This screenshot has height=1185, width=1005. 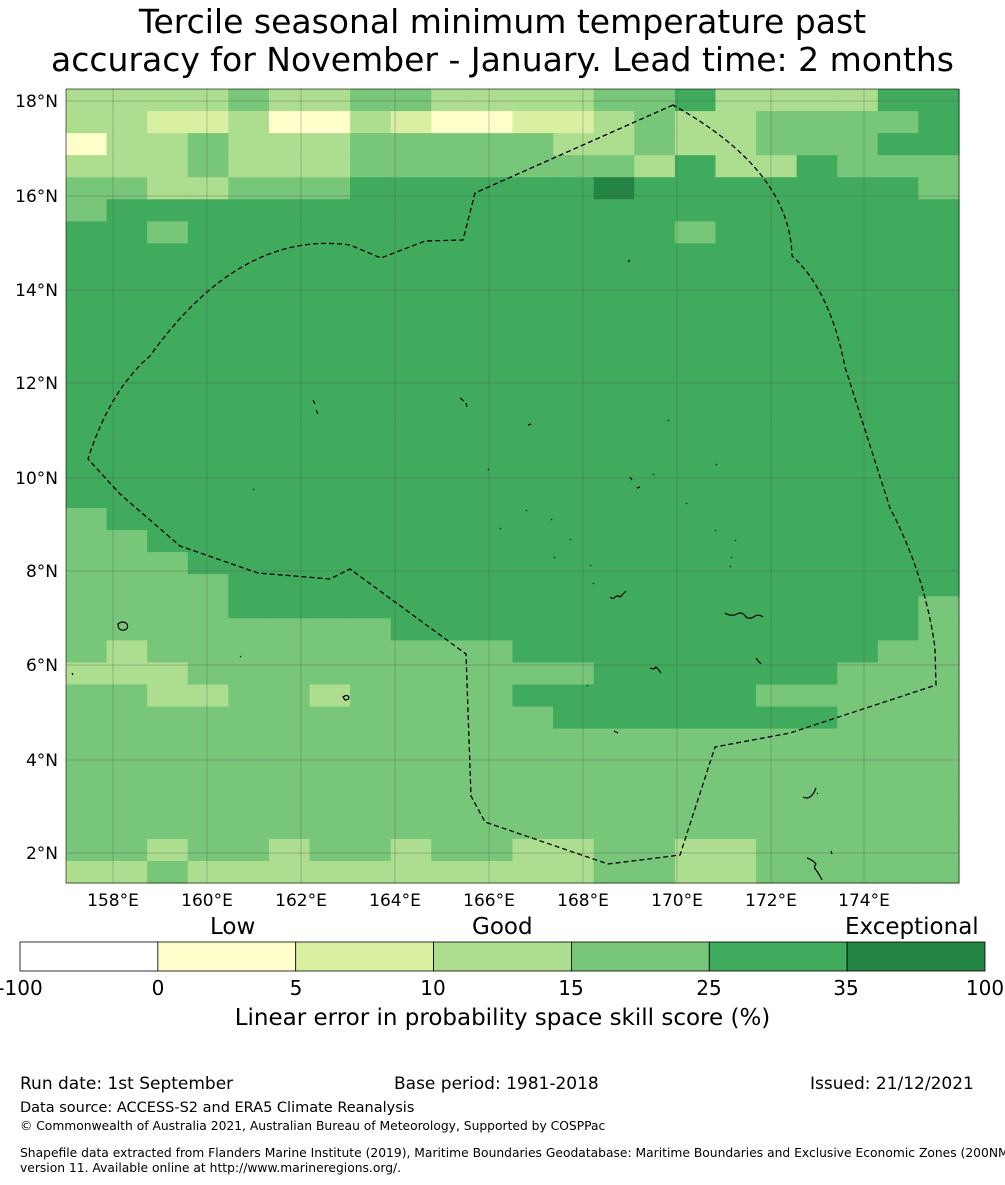 I want to click on latitude-axis: 18°N 16°N 14°N 12°N 10°N 8°N 6°N 4°N 2°N, so click(x=36, y=478).